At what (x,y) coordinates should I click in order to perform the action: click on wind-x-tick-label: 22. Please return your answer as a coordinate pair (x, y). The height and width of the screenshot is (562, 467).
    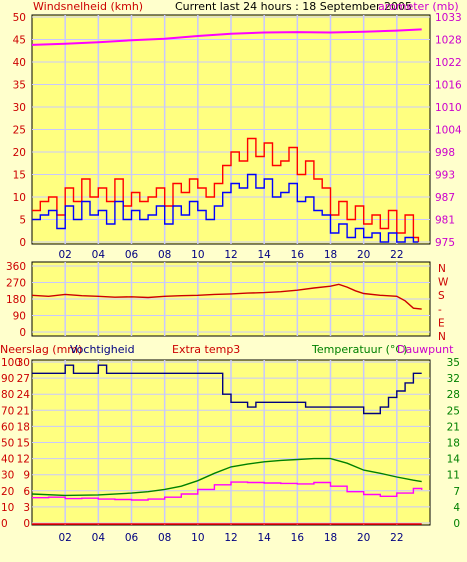
    Looking at the image, I should click on (396, 255).